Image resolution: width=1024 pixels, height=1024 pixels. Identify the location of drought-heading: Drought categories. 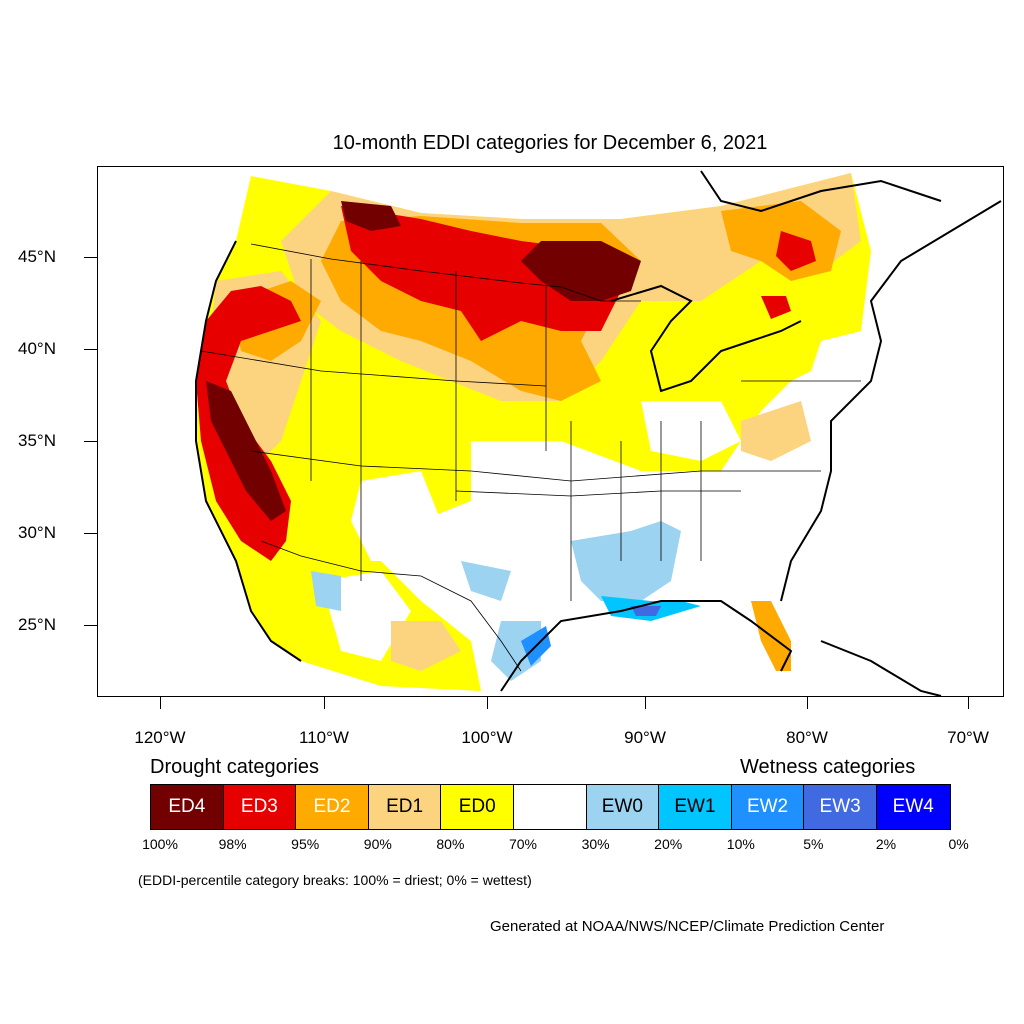
(234, 767).